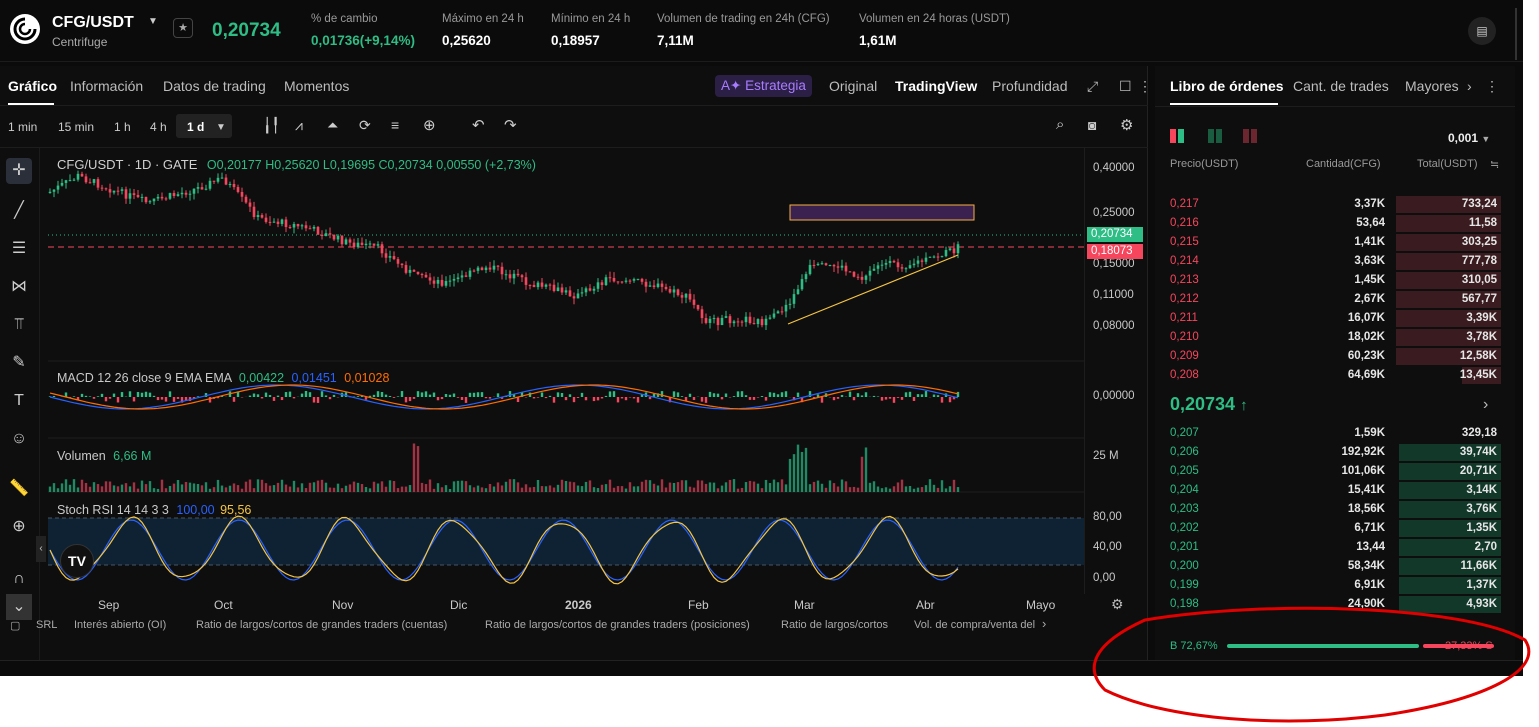  I want to click on view-asks-icon, so click(1251, 136).